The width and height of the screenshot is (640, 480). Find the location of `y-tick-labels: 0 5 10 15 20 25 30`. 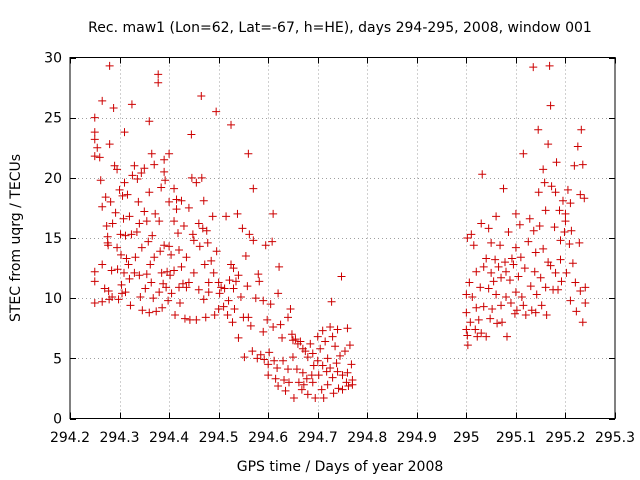

y-tick-labels: 0 5 10 15 20 25 30 is located at coordinates (53, 239).